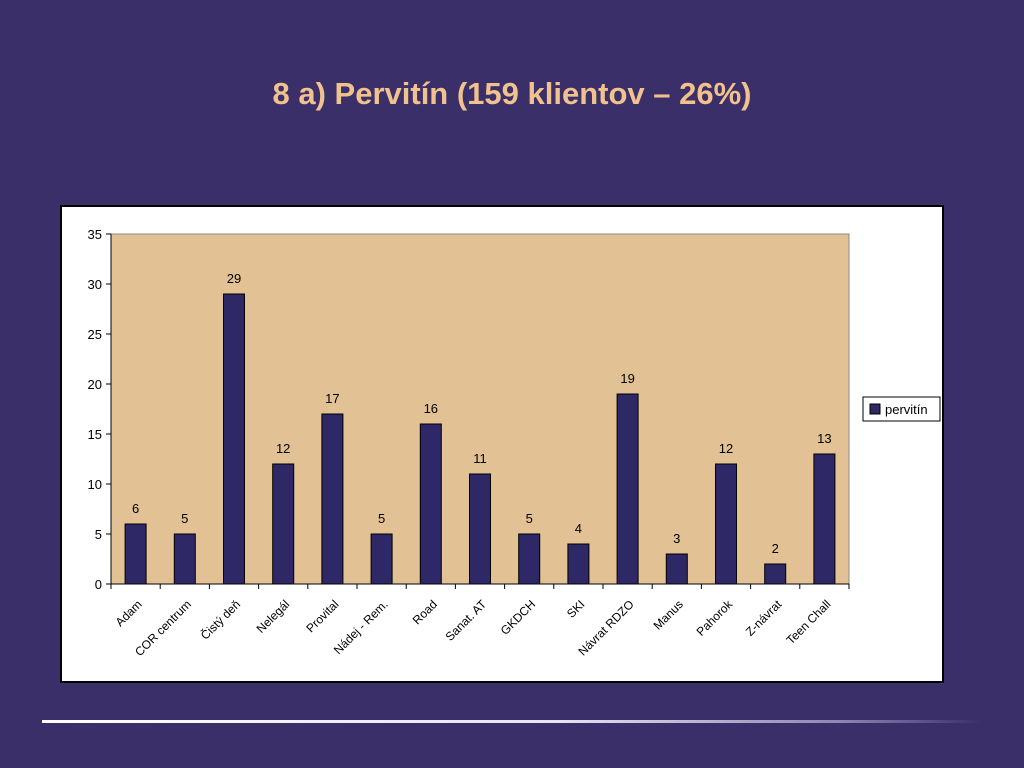 The width and height of the screenshot is (1024, 768). What do you see at coordinates (906, 409) in the screenshot?
I see `legend-label: pervitín` at bounding box center [906, 409].